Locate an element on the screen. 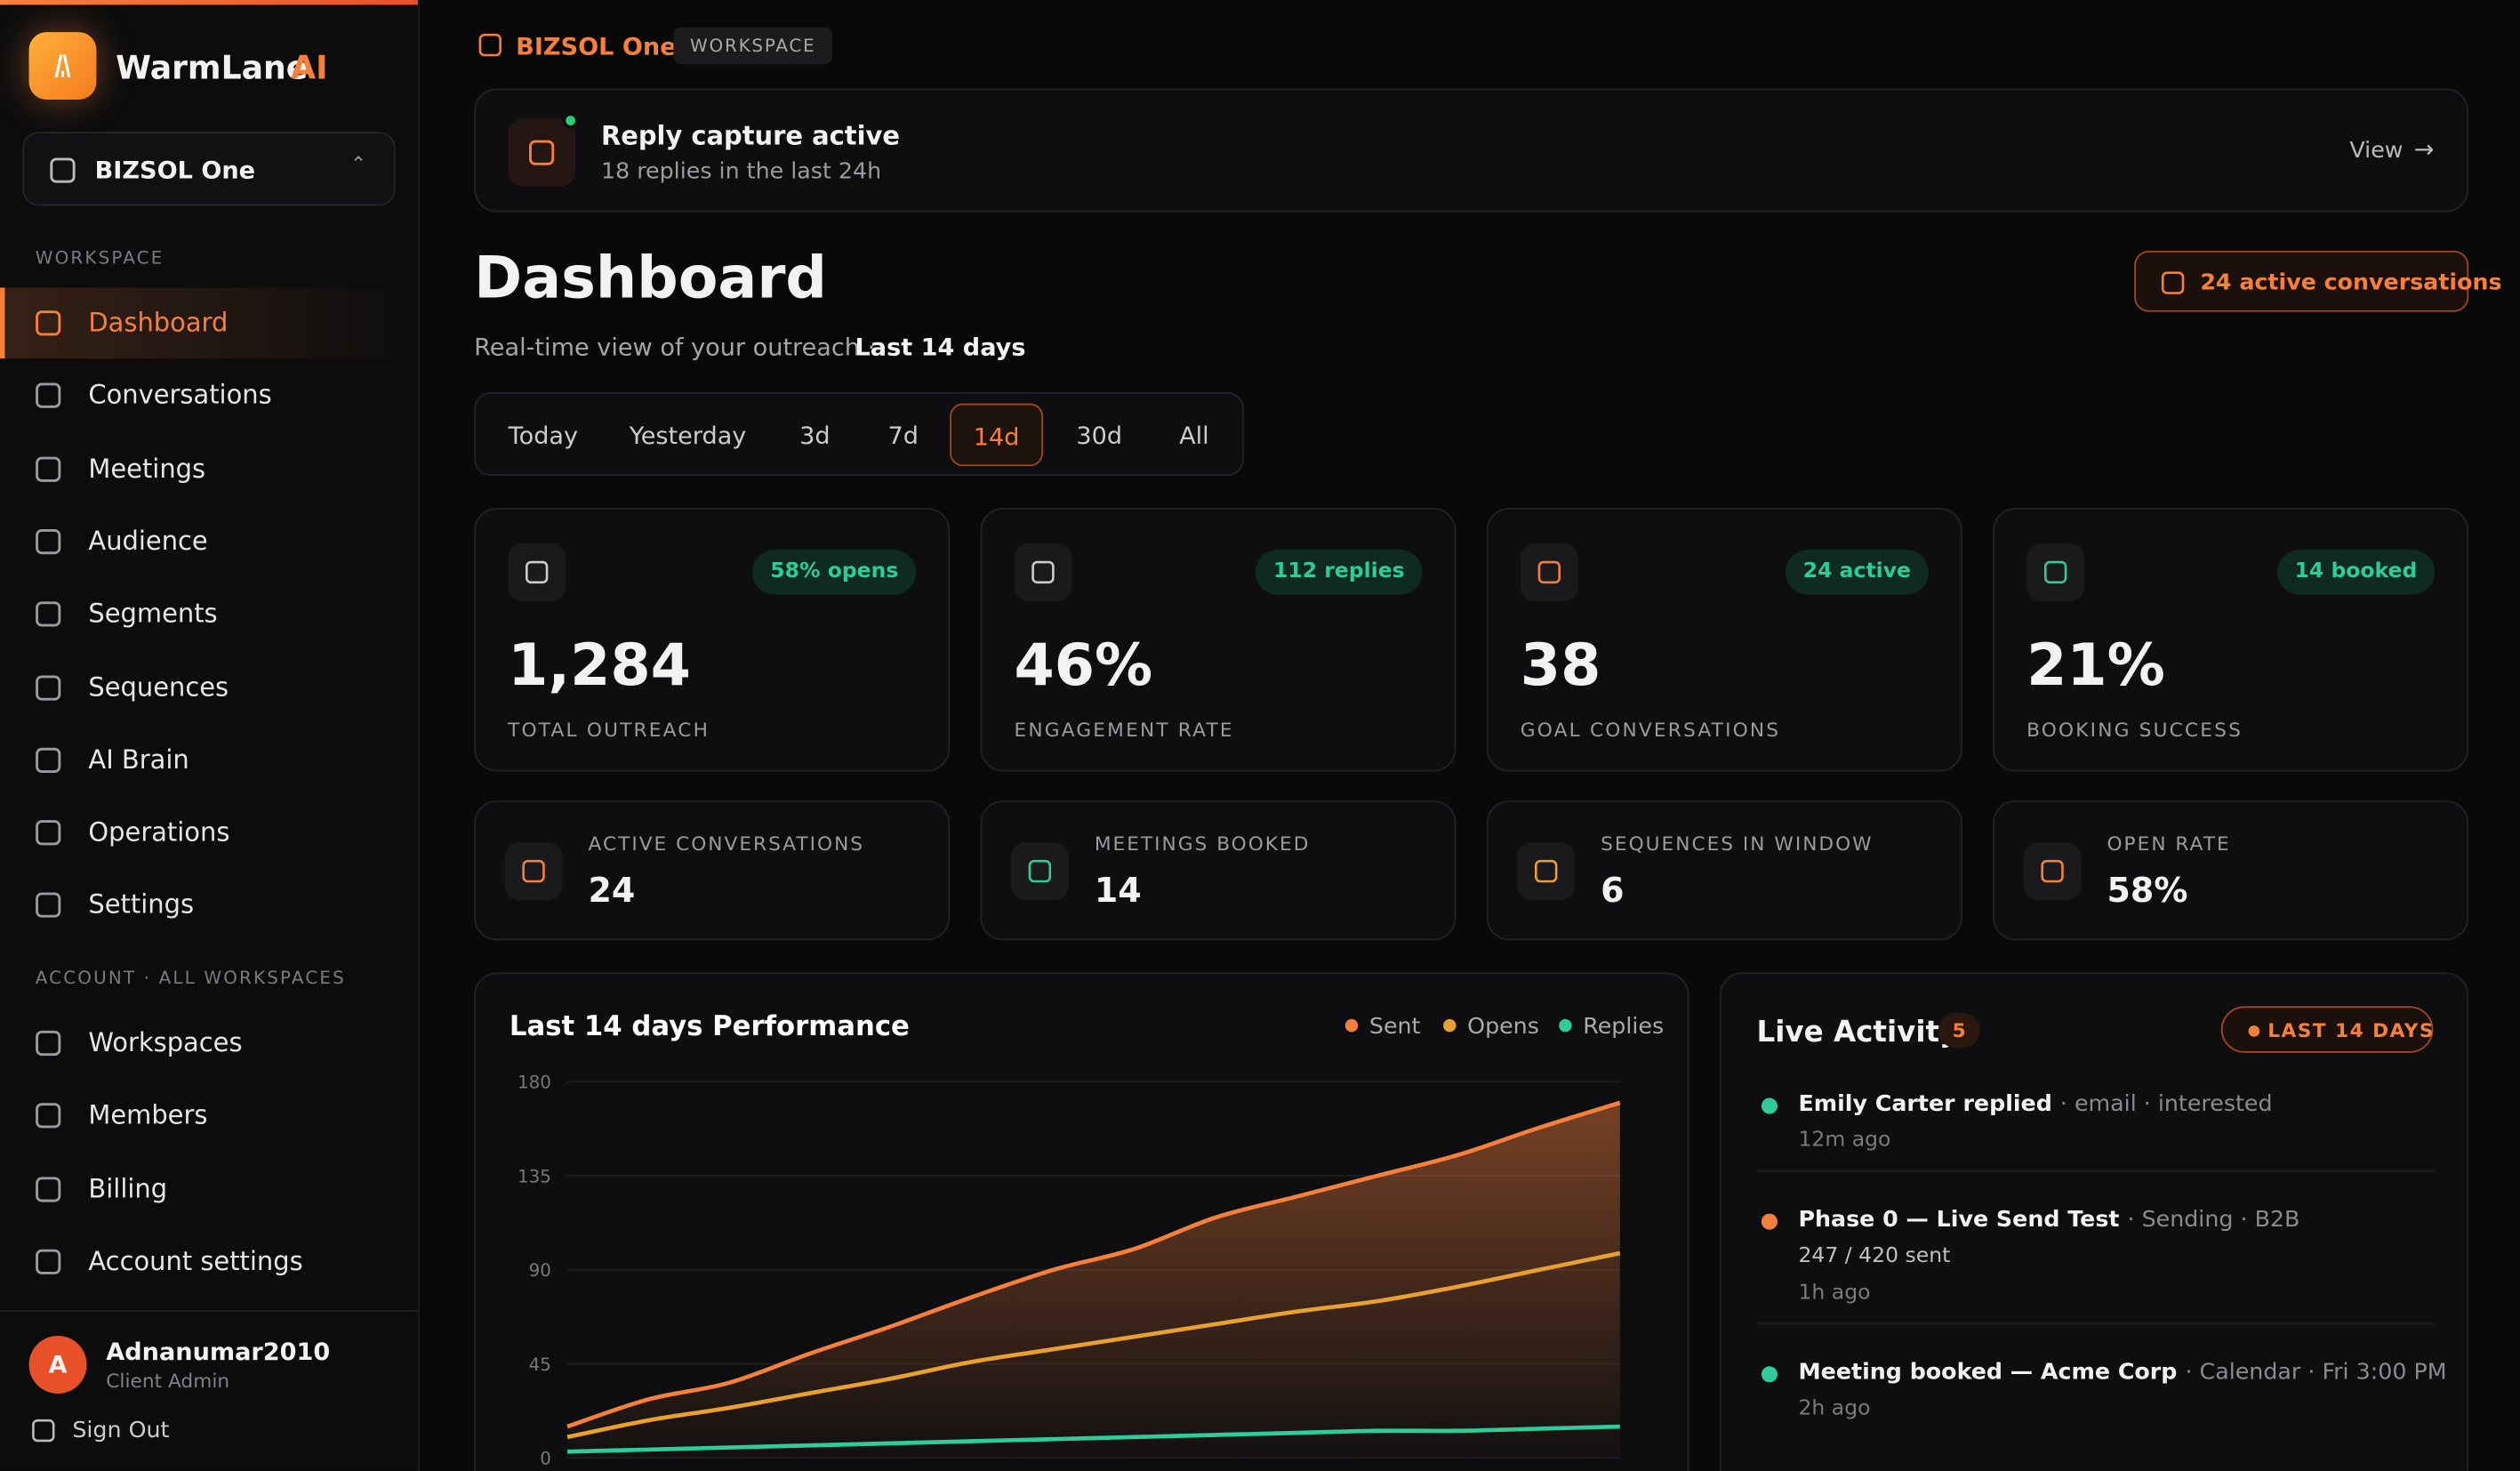 Image resolution: width=2520 pixels, height=1471 pixels. nav-item: Sequences is located at coordinates (209, 687).